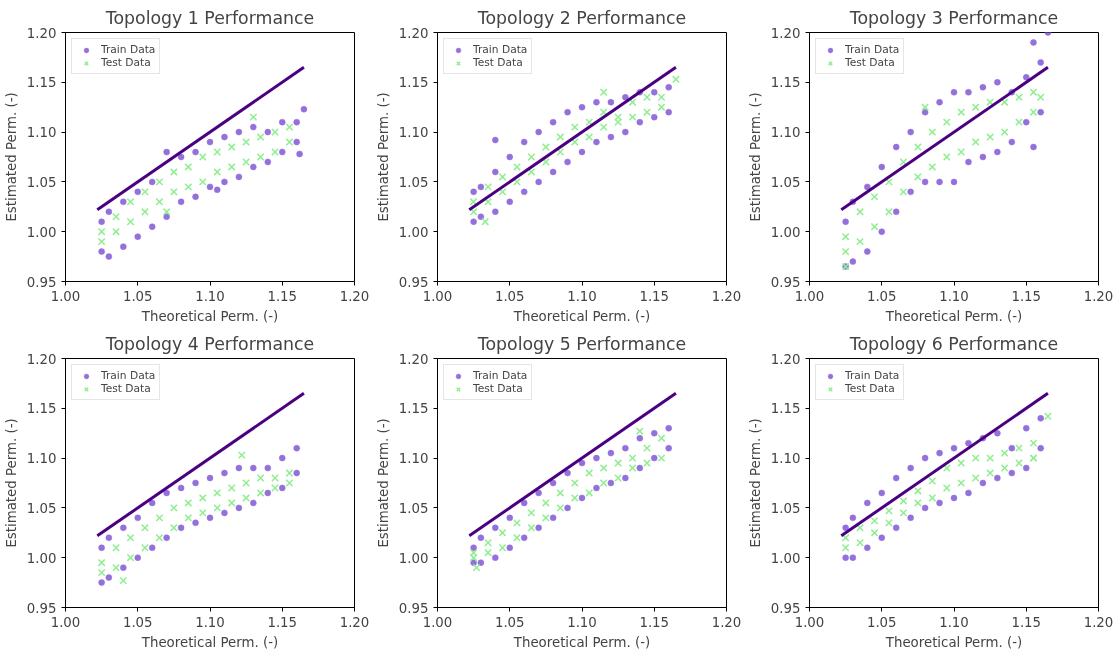 The height and width of the screenshot is (658, 1119). I want to click on chart-title: Topology 1 Performance, so click(209, 17).